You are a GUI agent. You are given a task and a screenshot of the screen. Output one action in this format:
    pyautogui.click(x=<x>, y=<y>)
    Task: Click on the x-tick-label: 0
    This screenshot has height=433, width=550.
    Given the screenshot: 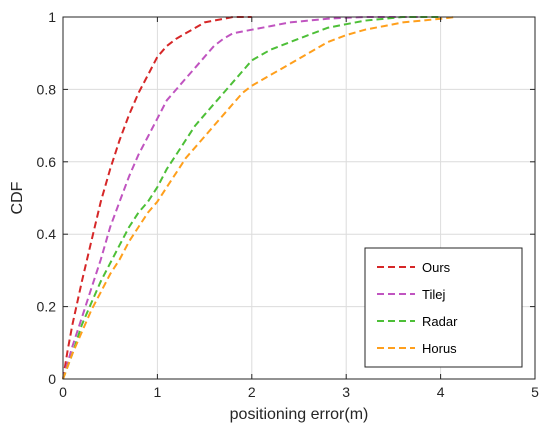 What is the action you would take?
    pyautogui.click(x=63, y=392)
    